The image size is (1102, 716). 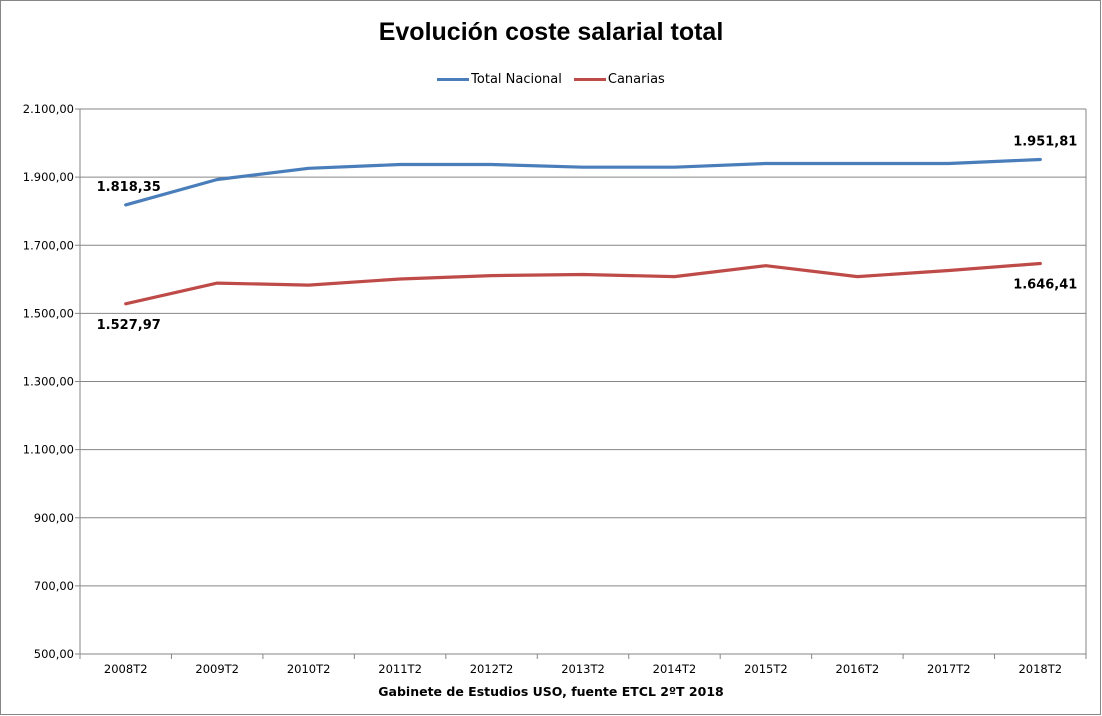 I want to click on x-tick-label: 2014T2, so click(x=675, y=669).